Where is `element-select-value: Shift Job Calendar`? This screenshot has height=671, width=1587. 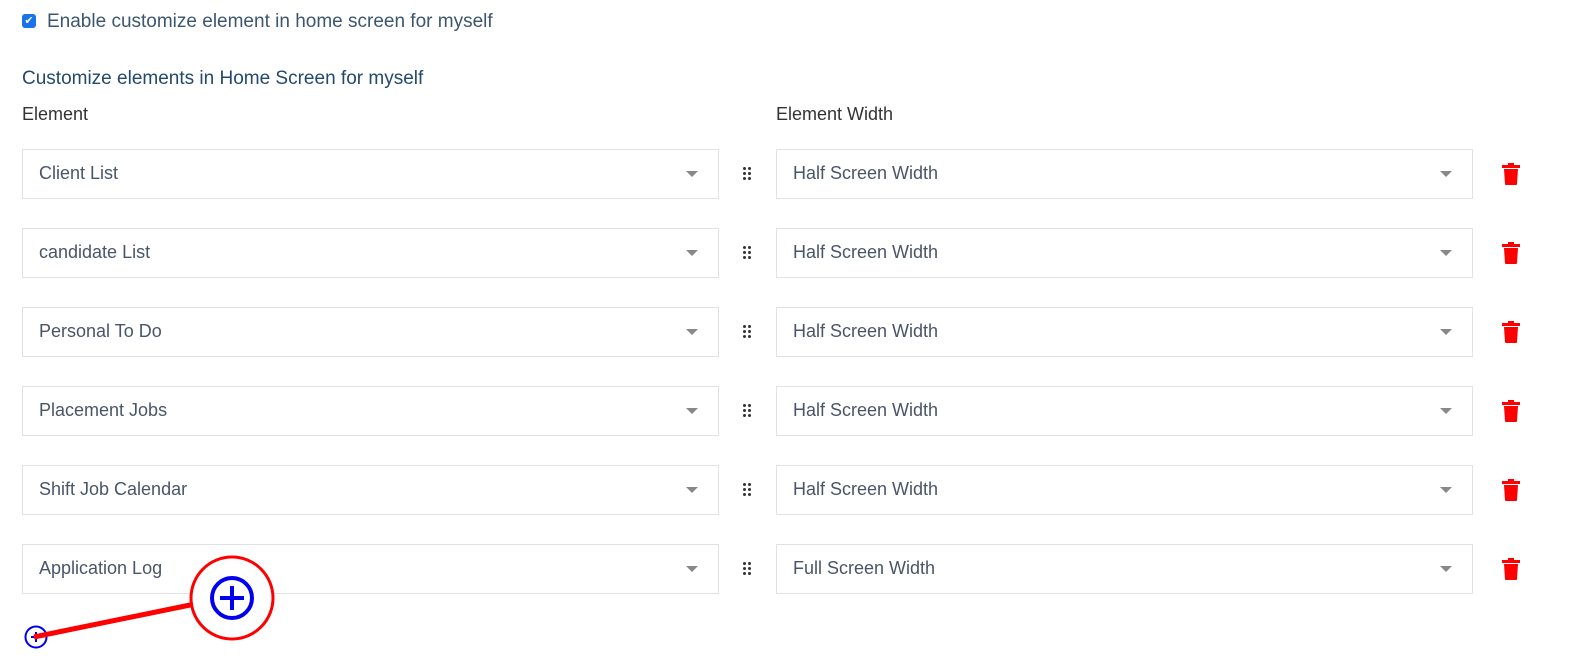
element-select-value: Shift Job Calendar is located at coordinates (113, 489).